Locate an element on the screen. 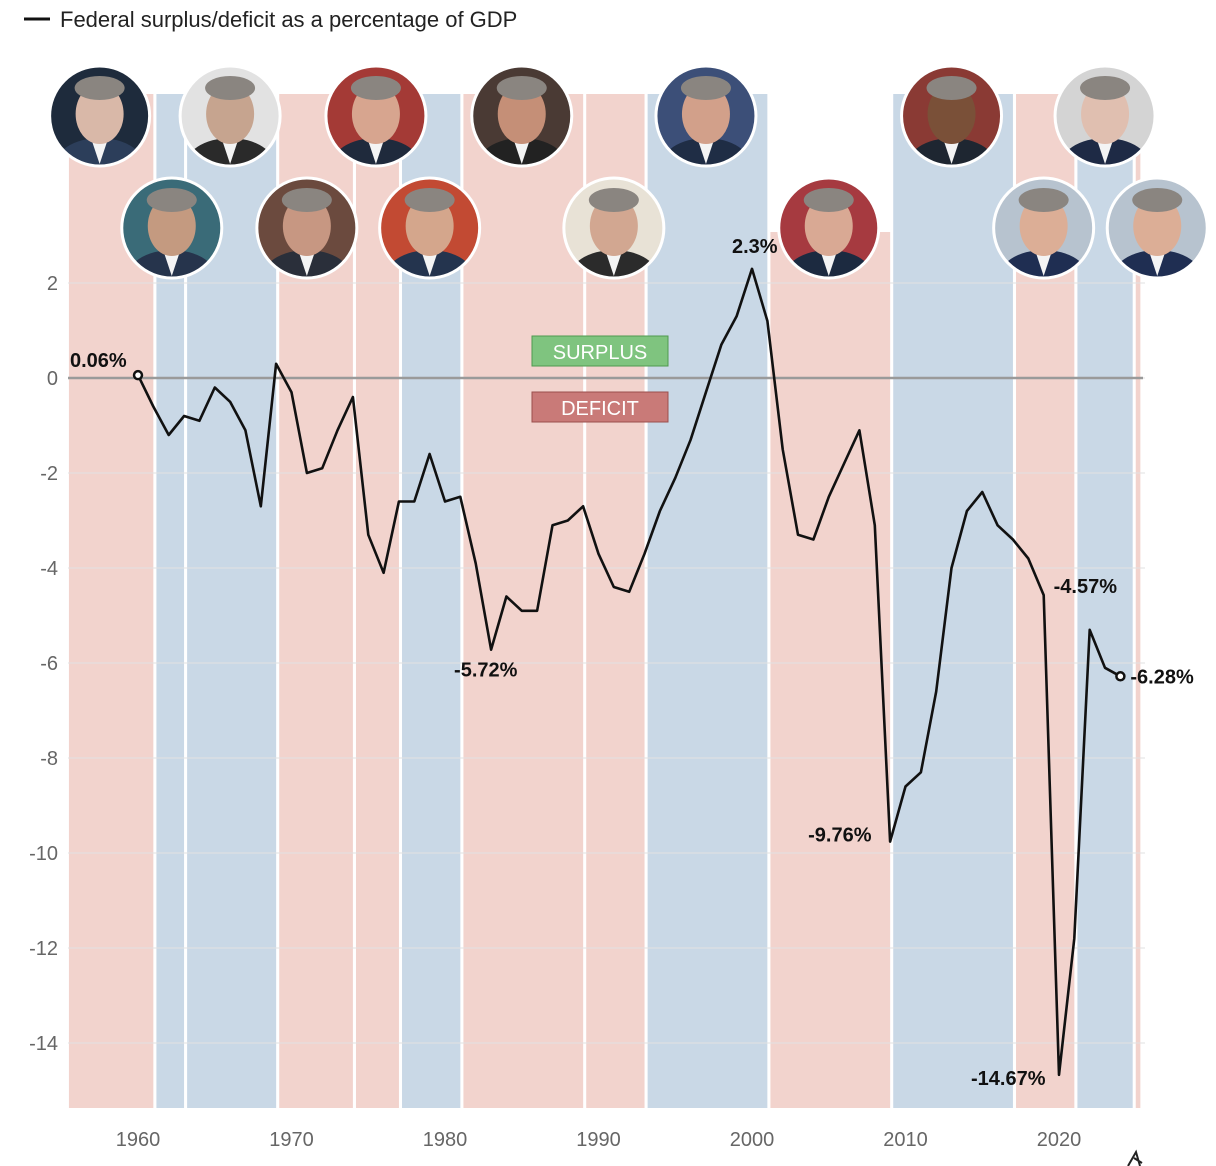  surplus-label: SURPLUS is located at coordinates (600, 353).